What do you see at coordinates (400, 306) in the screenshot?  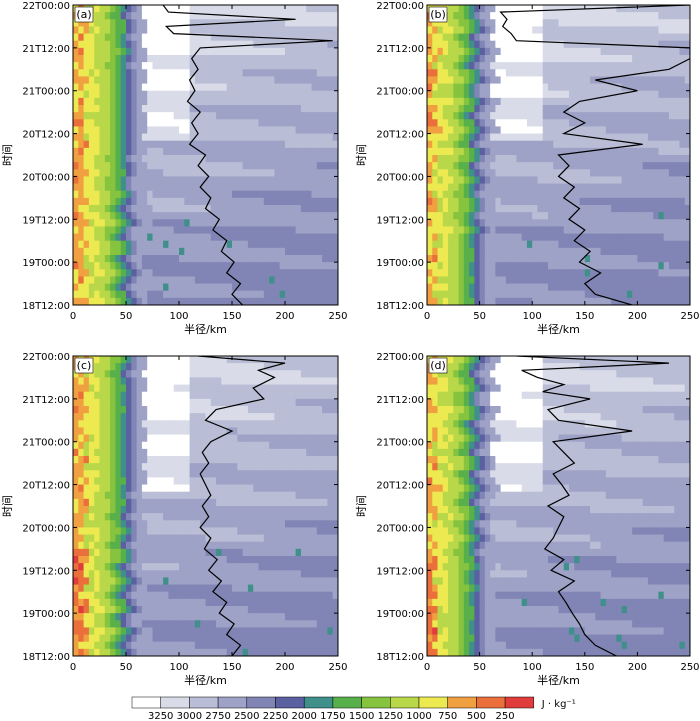 I see `y-tick-label: 18T12:00` at bounding box center [400, 306].